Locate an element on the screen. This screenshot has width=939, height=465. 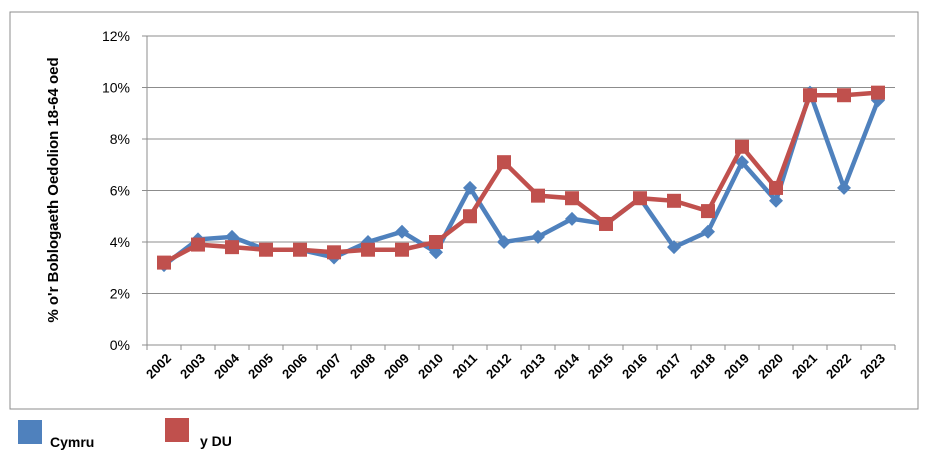
legend-label: Cymru is located at coordinates (72, 442).